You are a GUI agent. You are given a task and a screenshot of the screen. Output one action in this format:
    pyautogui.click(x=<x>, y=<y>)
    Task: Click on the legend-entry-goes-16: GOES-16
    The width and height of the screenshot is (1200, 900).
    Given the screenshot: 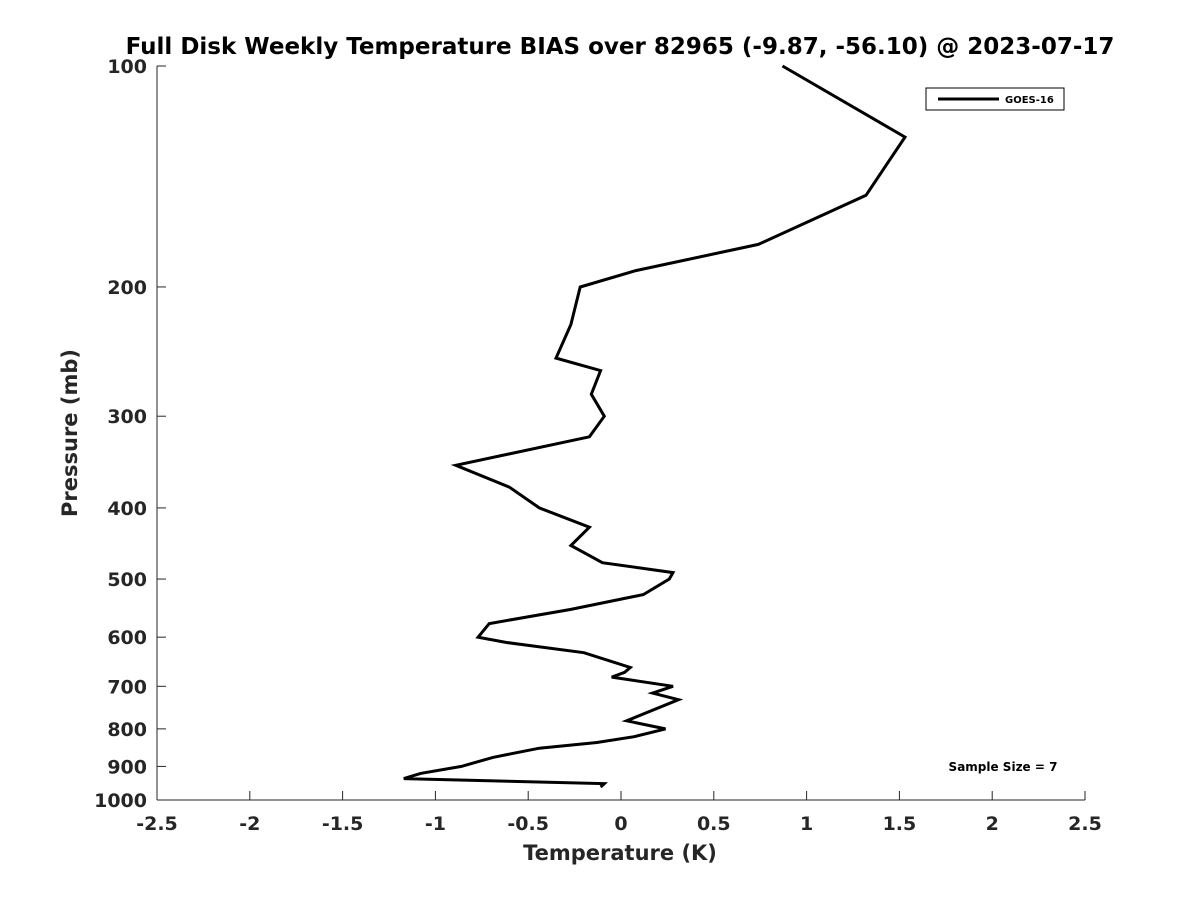 What is the action you would take?
    pyautogui.click(x=1029, y=100)
    